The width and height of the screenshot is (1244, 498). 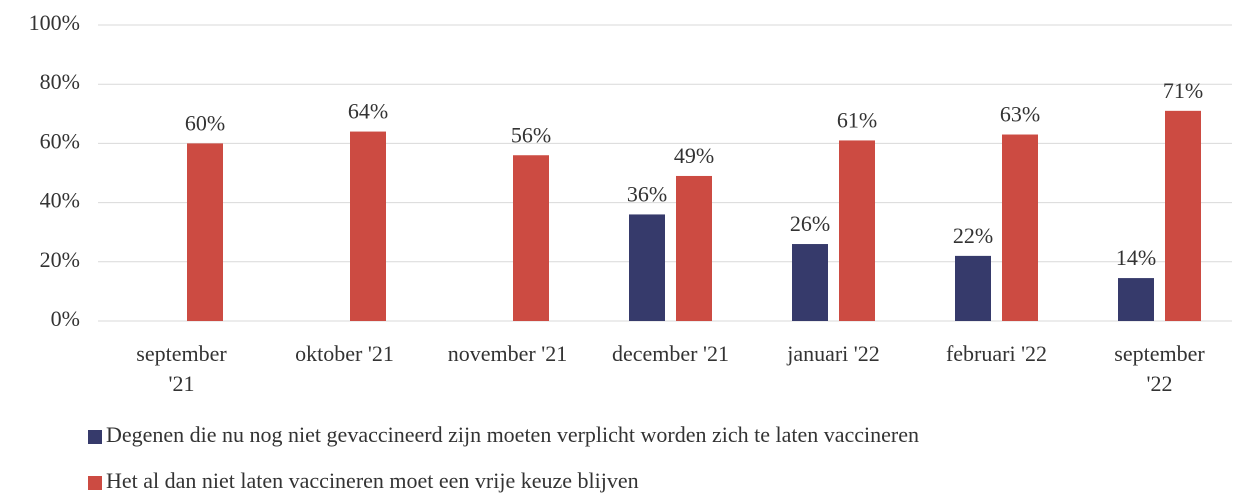 I want to click on x-tick-label: oktober '21, so click(x=344, y=353).